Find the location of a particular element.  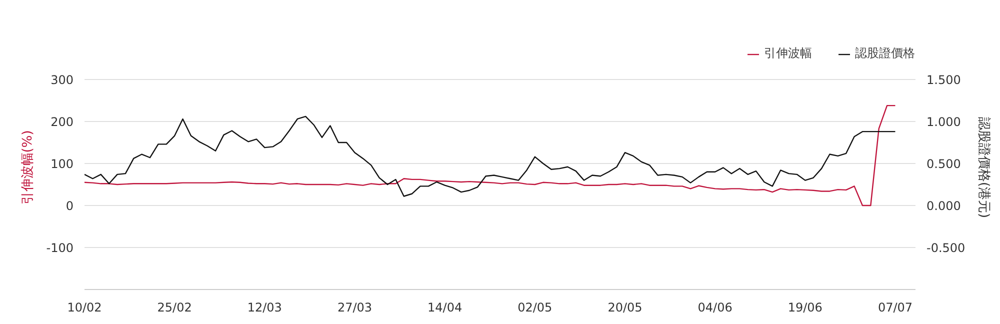

x-tick-label: 12/03 is located at coordinates (264, 307).